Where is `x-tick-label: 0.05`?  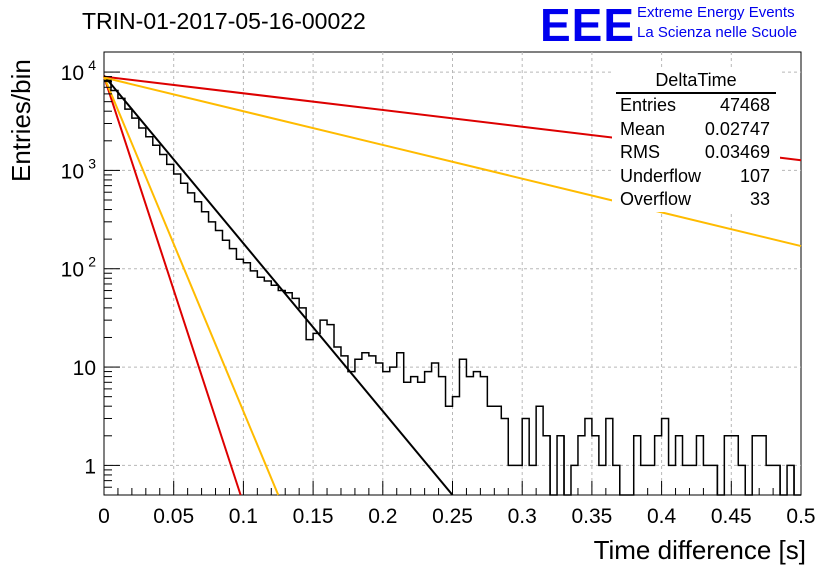 x-tick-label: 0.05 is located at coordinates (173, 516).